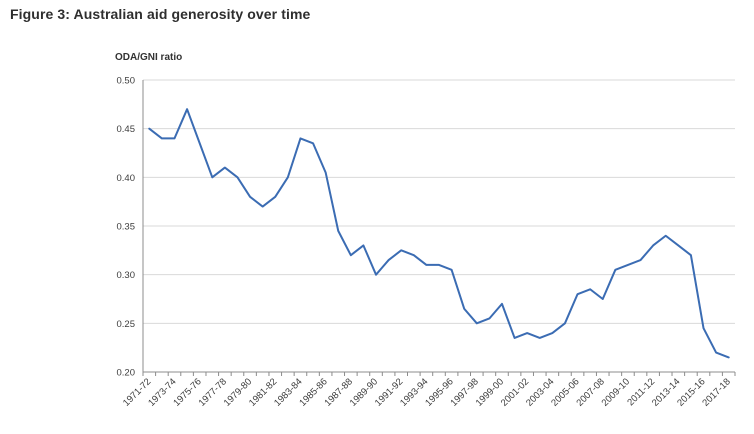  I want to click on y-tick-label: 0.40, so click(126, 178).